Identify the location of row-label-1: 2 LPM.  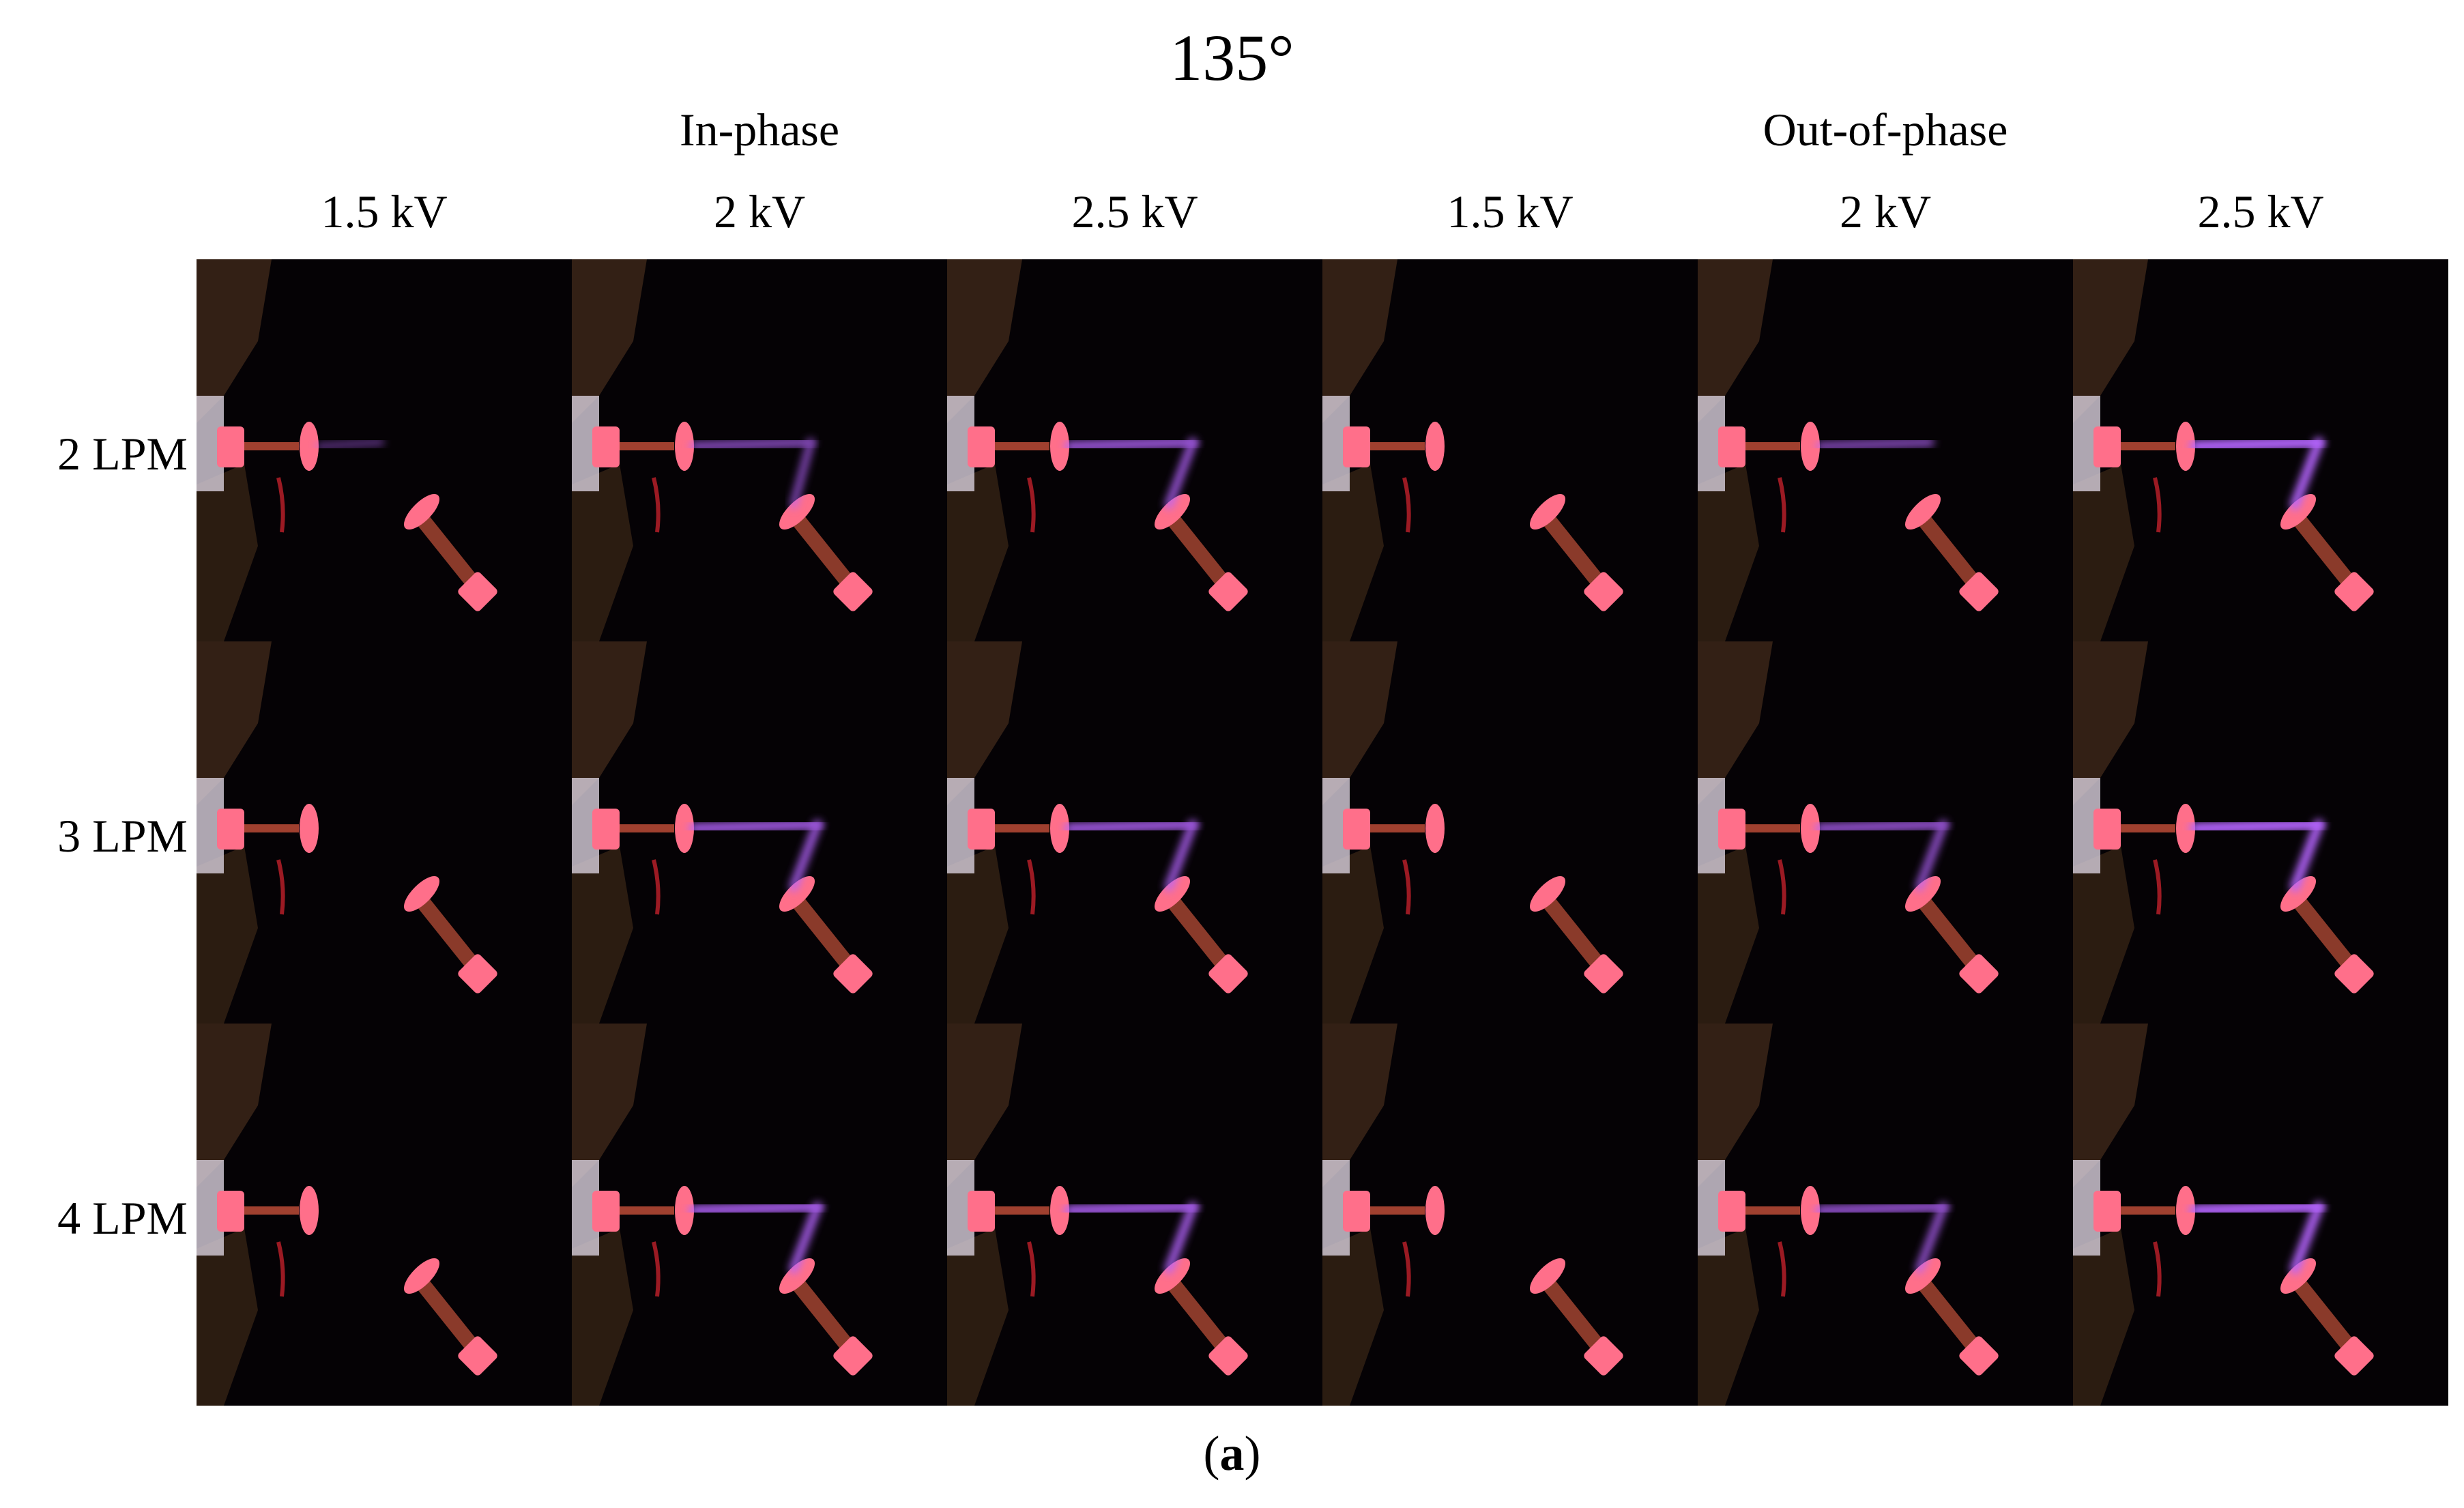
(122, 454).